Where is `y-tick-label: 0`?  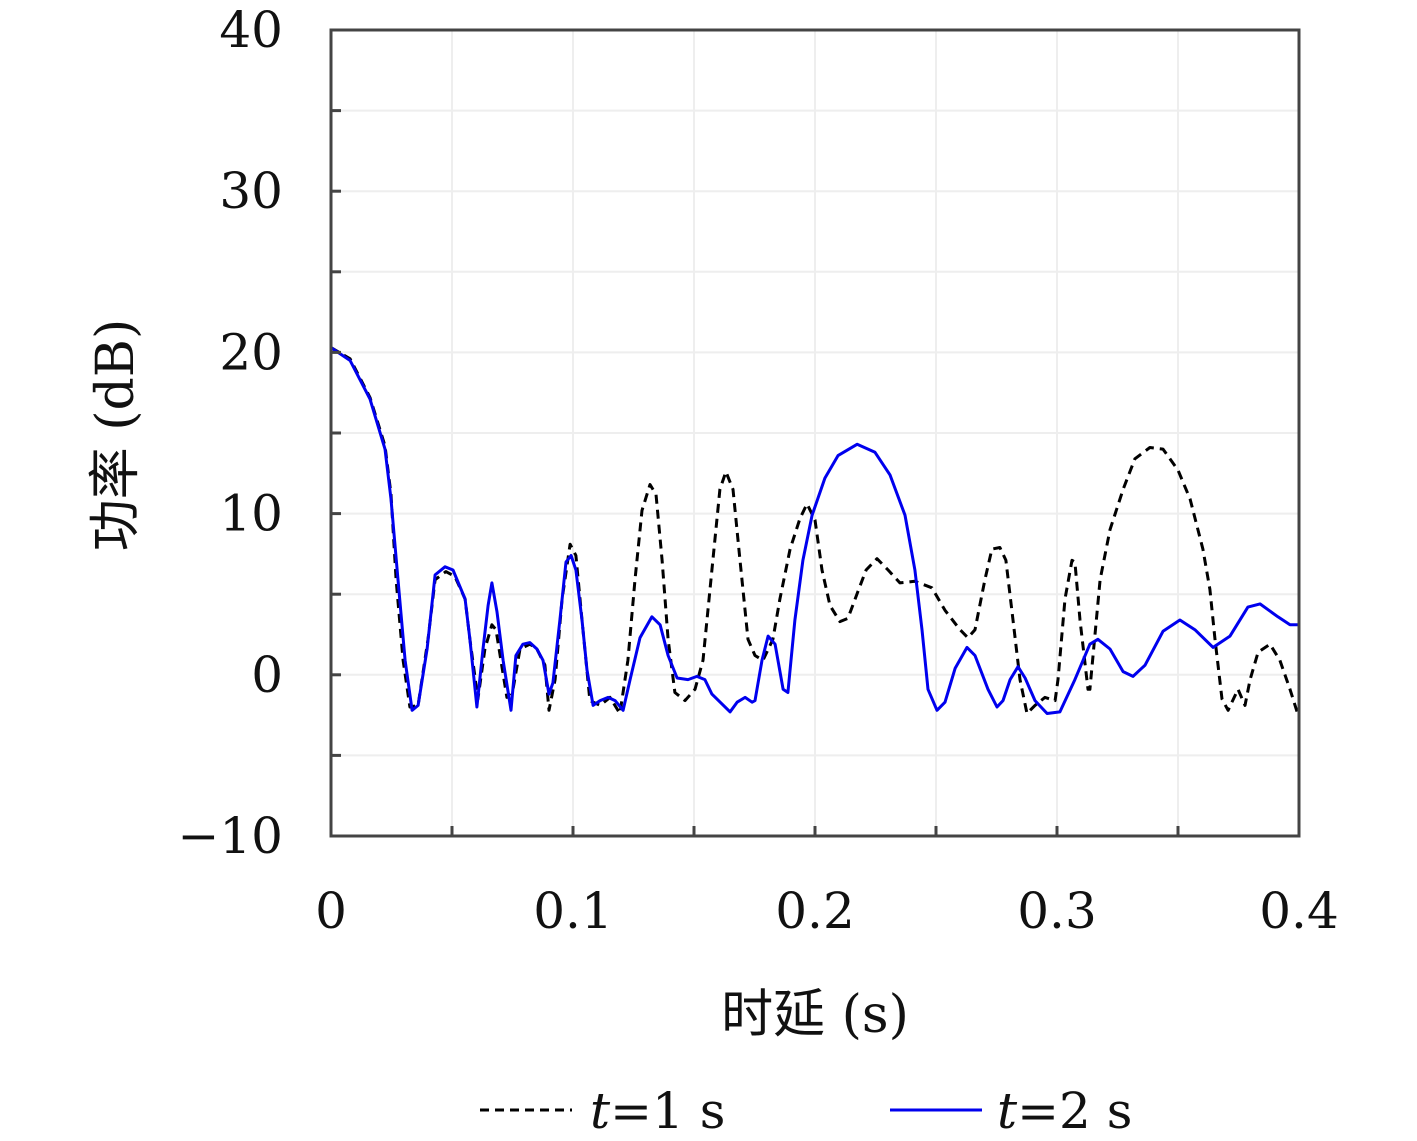
y-tick-label: 0 is located at coordinates (267, 675).